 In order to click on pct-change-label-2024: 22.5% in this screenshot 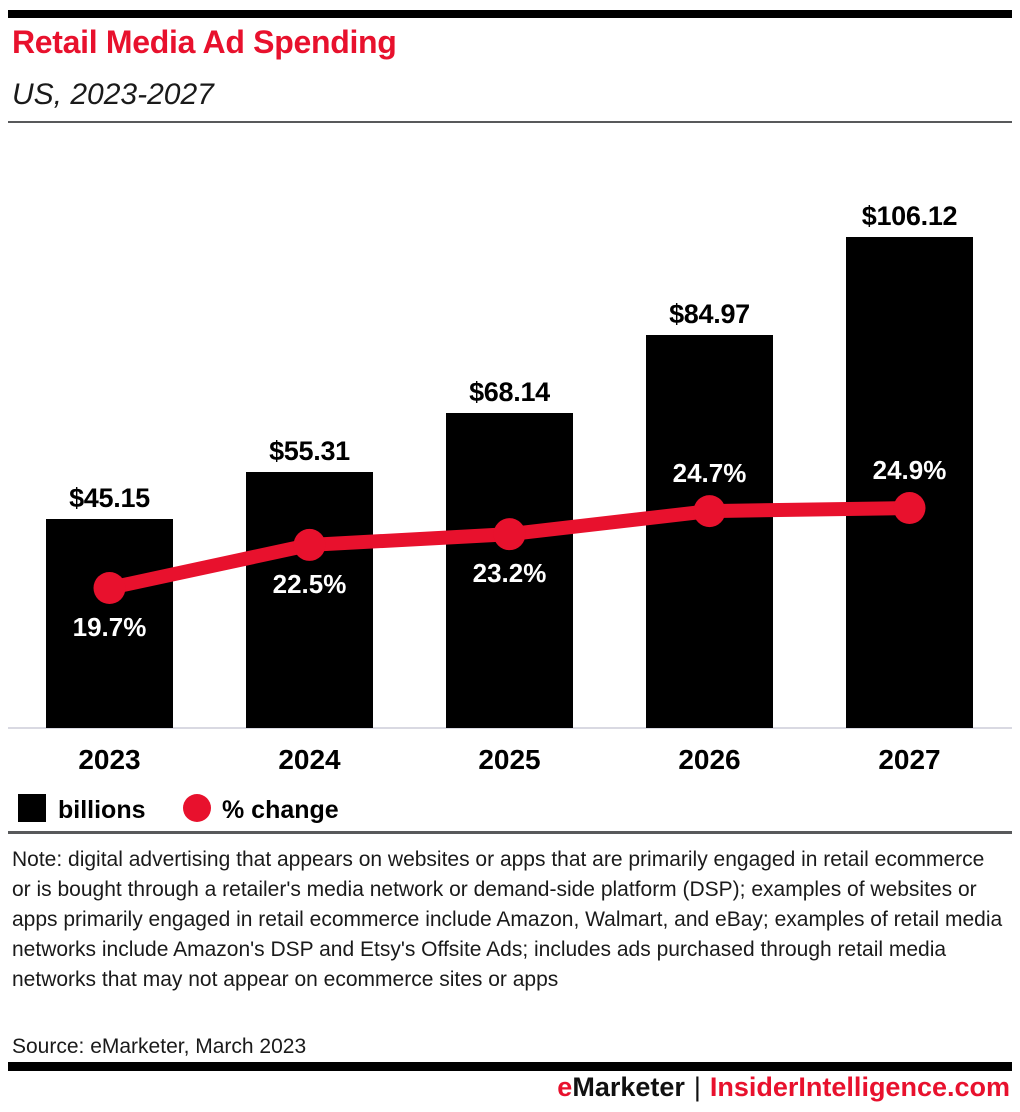, I will do `click(309, 583)`.